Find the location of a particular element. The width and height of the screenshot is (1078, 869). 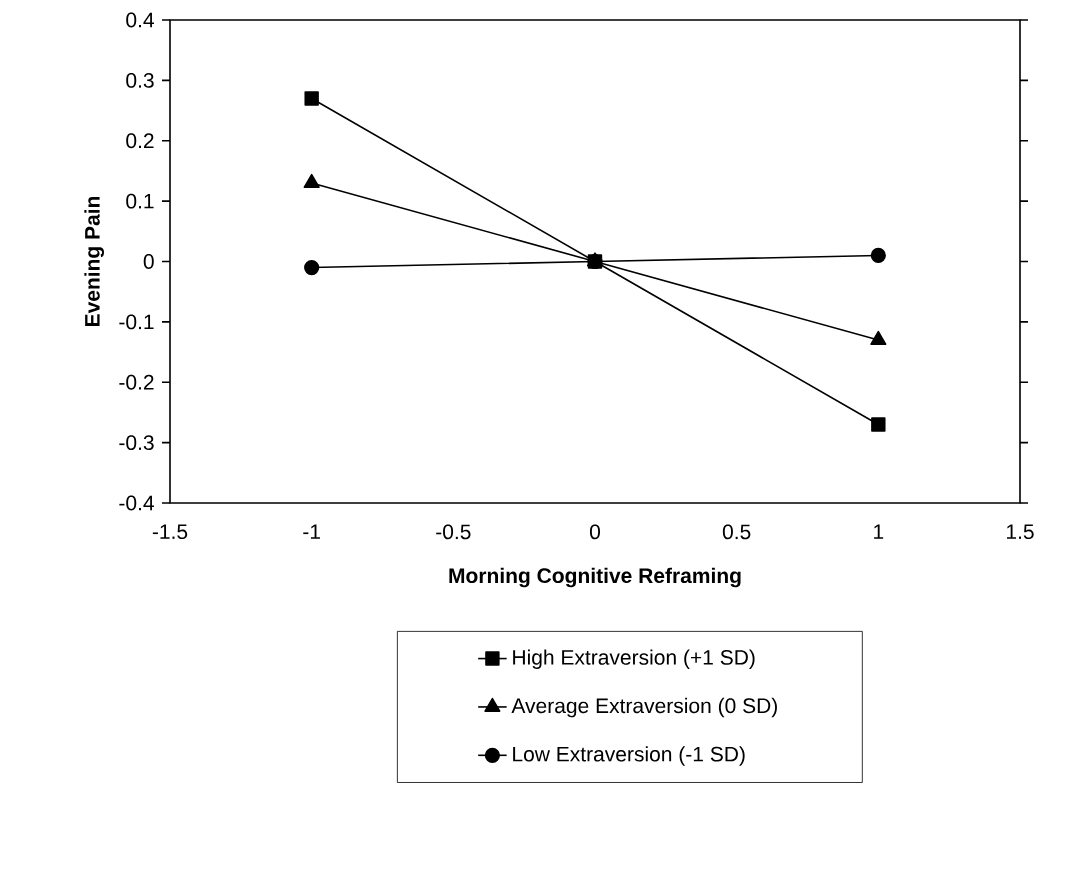

y-tick-label: 0.3 is located at coordinates (140, 80).